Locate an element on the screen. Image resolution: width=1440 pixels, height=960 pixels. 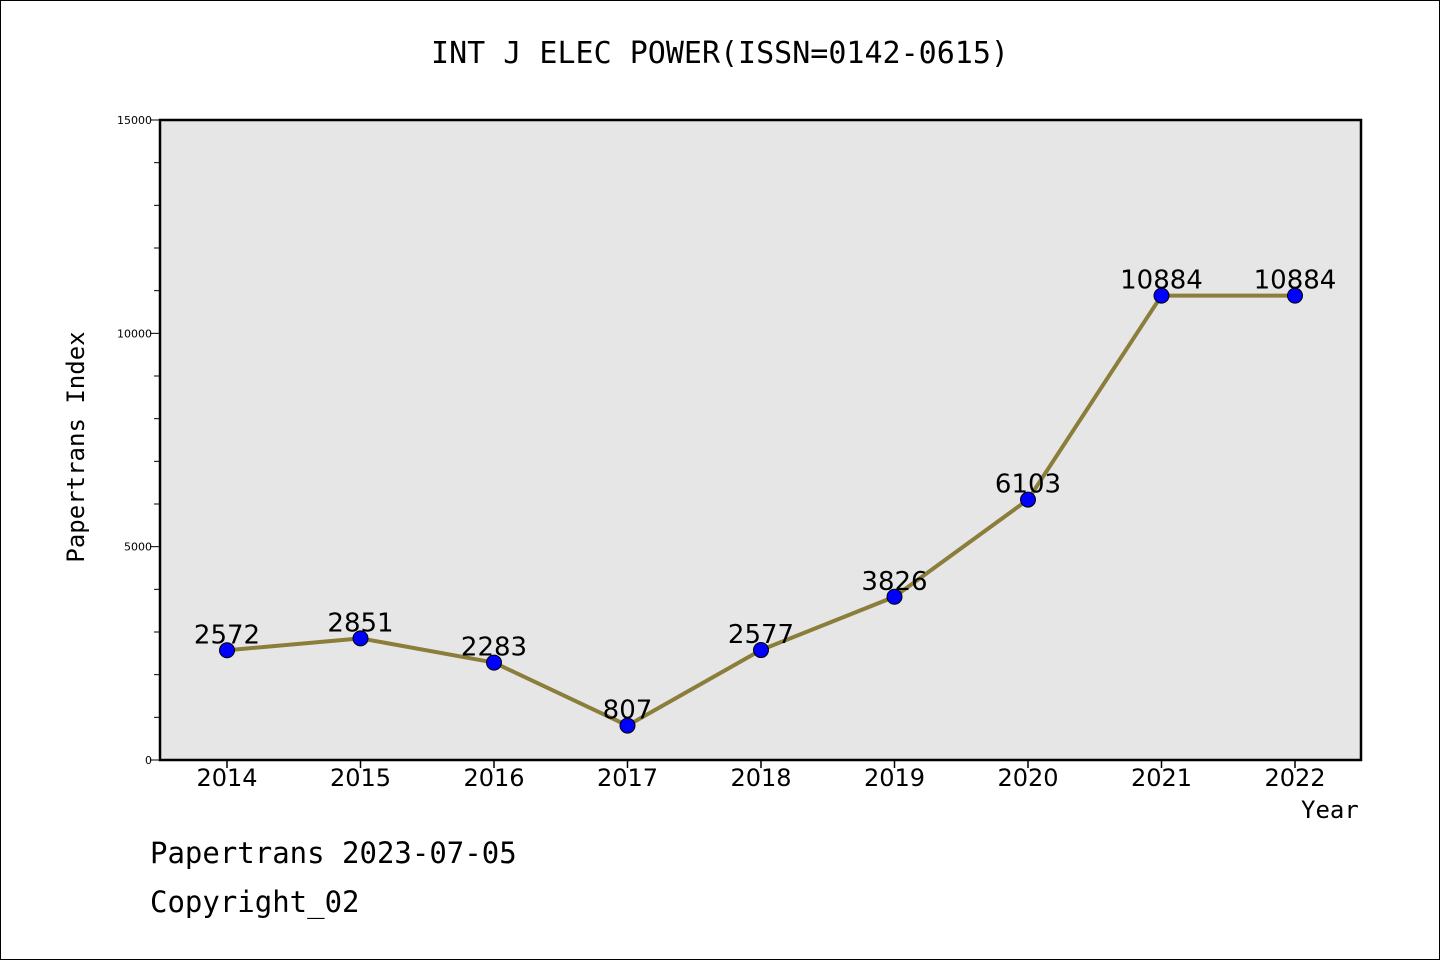
x-tick-label: 2017 is located at coordinates (627, 778).